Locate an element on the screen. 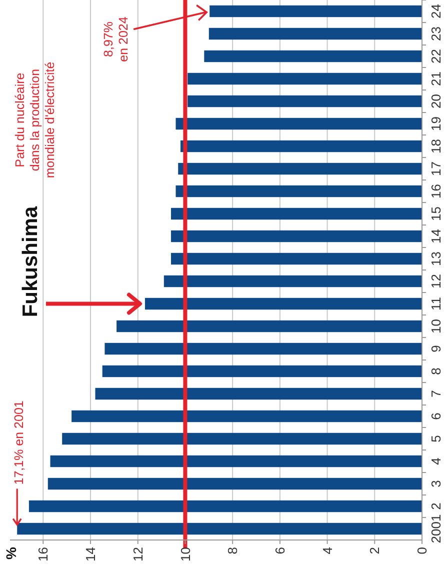 This screenshot has width=448, height=578. x-tick-label: 0 is located at coordinates (422, 550).